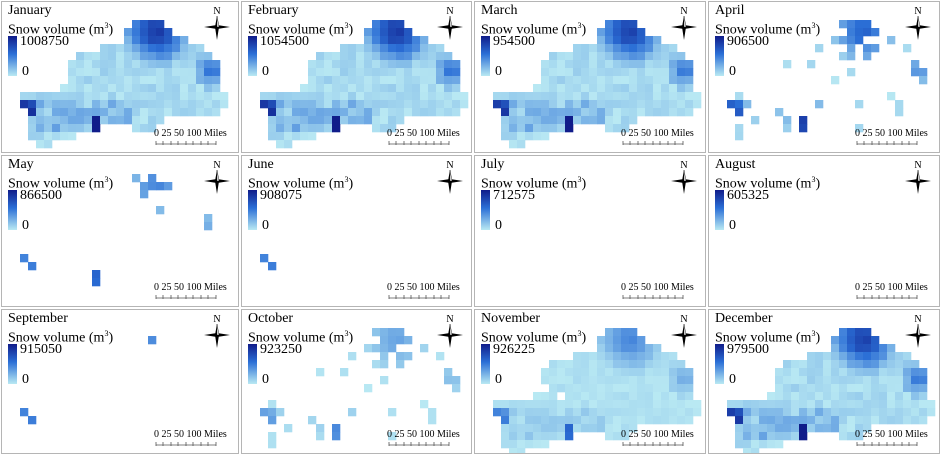 The height and width of the screenshot is (455, 941). Describe the element at coordinates (190, 287) in the screenshot. I see `scale-labels: 0 25 50 100 Miles` at that location.